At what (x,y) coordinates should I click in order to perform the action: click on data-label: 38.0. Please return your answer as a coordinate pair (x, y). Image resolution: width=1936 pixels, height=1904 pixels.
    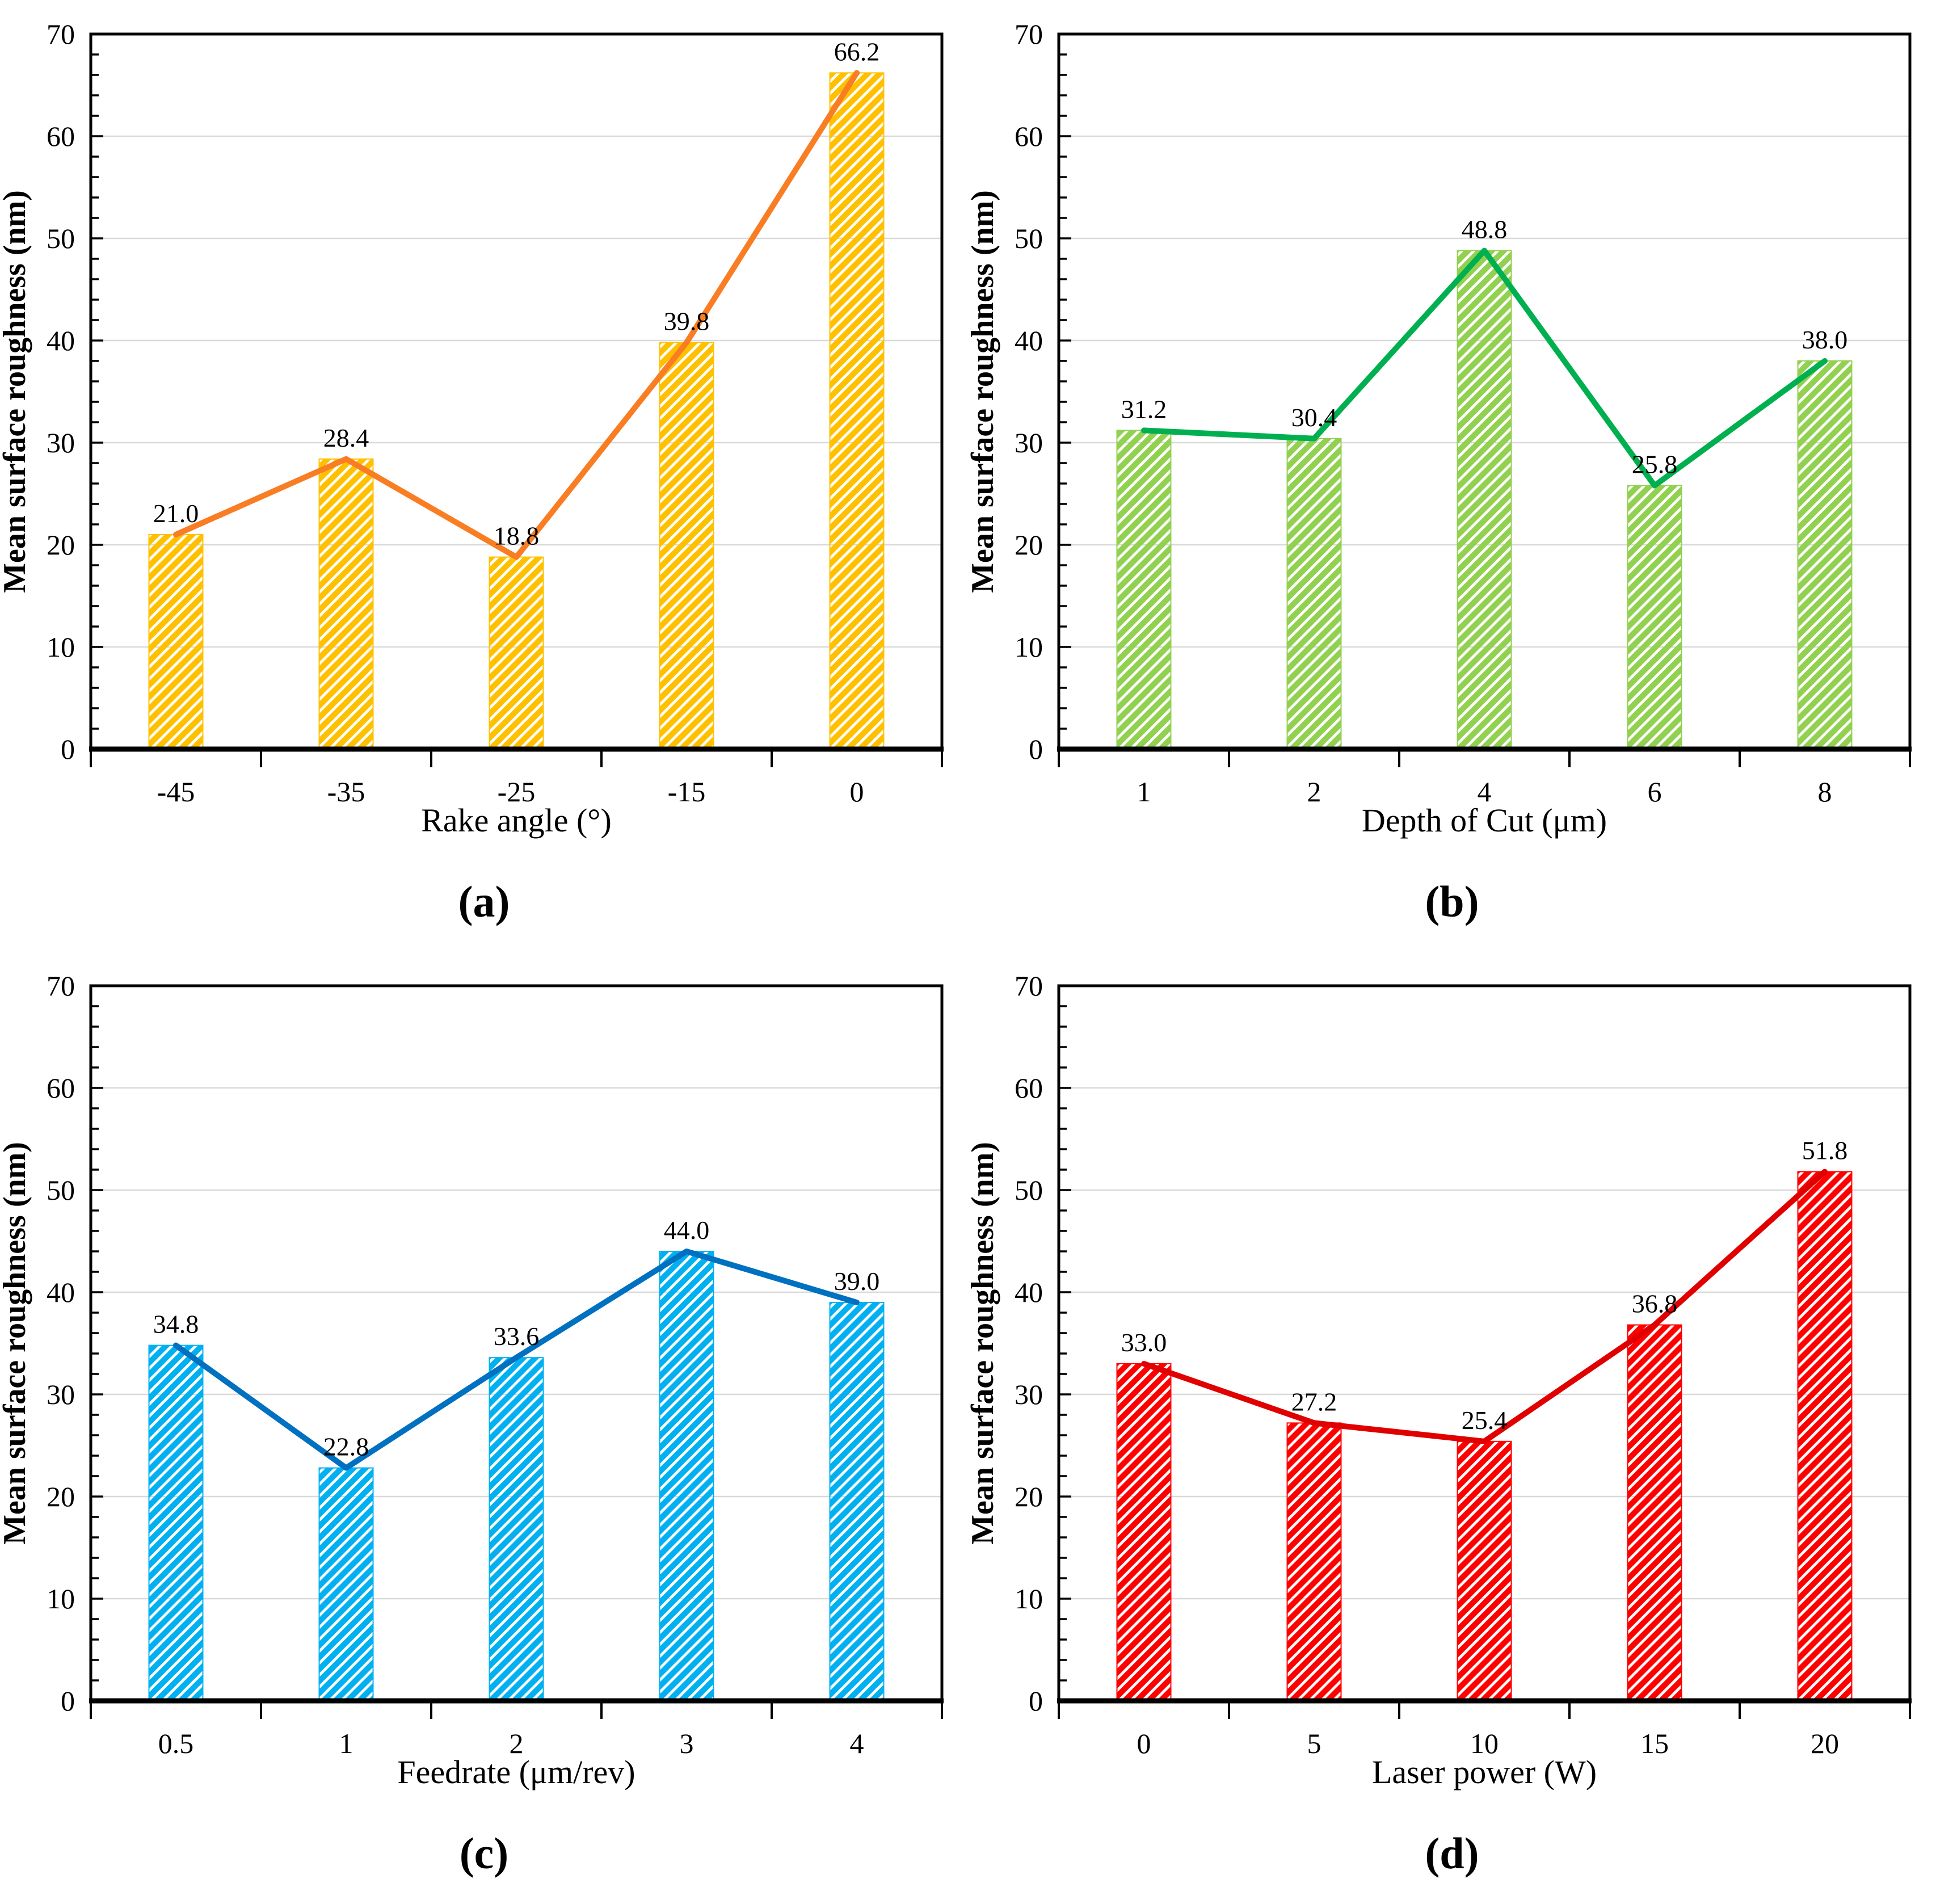
    Looking at the image, I should click on (1825, 339).